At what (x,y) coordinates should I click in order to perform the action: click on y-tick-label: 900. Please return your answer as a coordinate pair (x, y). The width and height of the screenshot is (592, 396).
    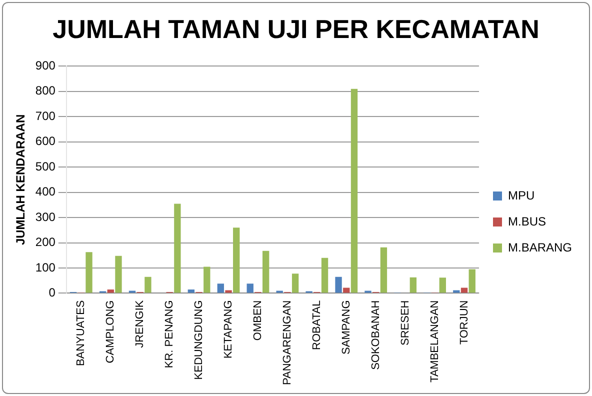
    Looking at the image, I should click on (45, 65).